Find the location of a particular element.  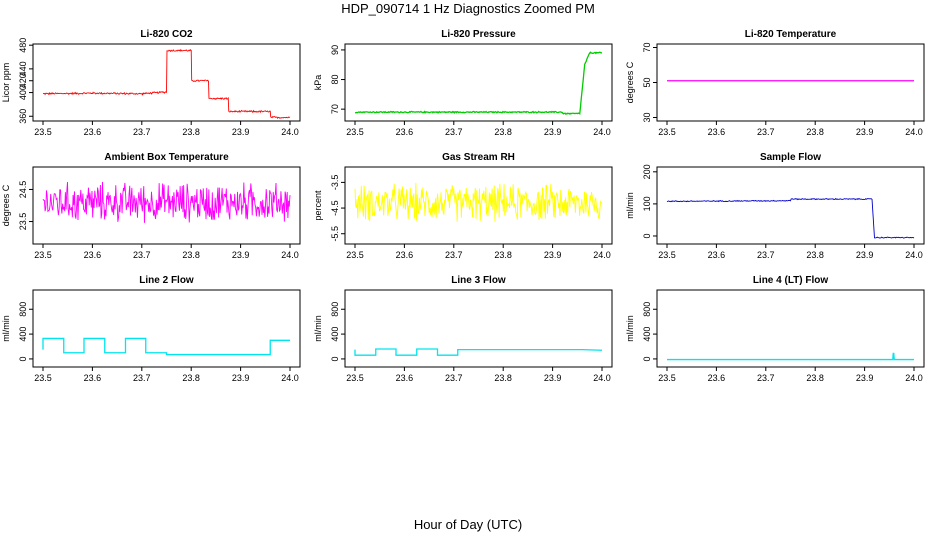

y-tick-label: 80 is located at coordinates (335, 80).